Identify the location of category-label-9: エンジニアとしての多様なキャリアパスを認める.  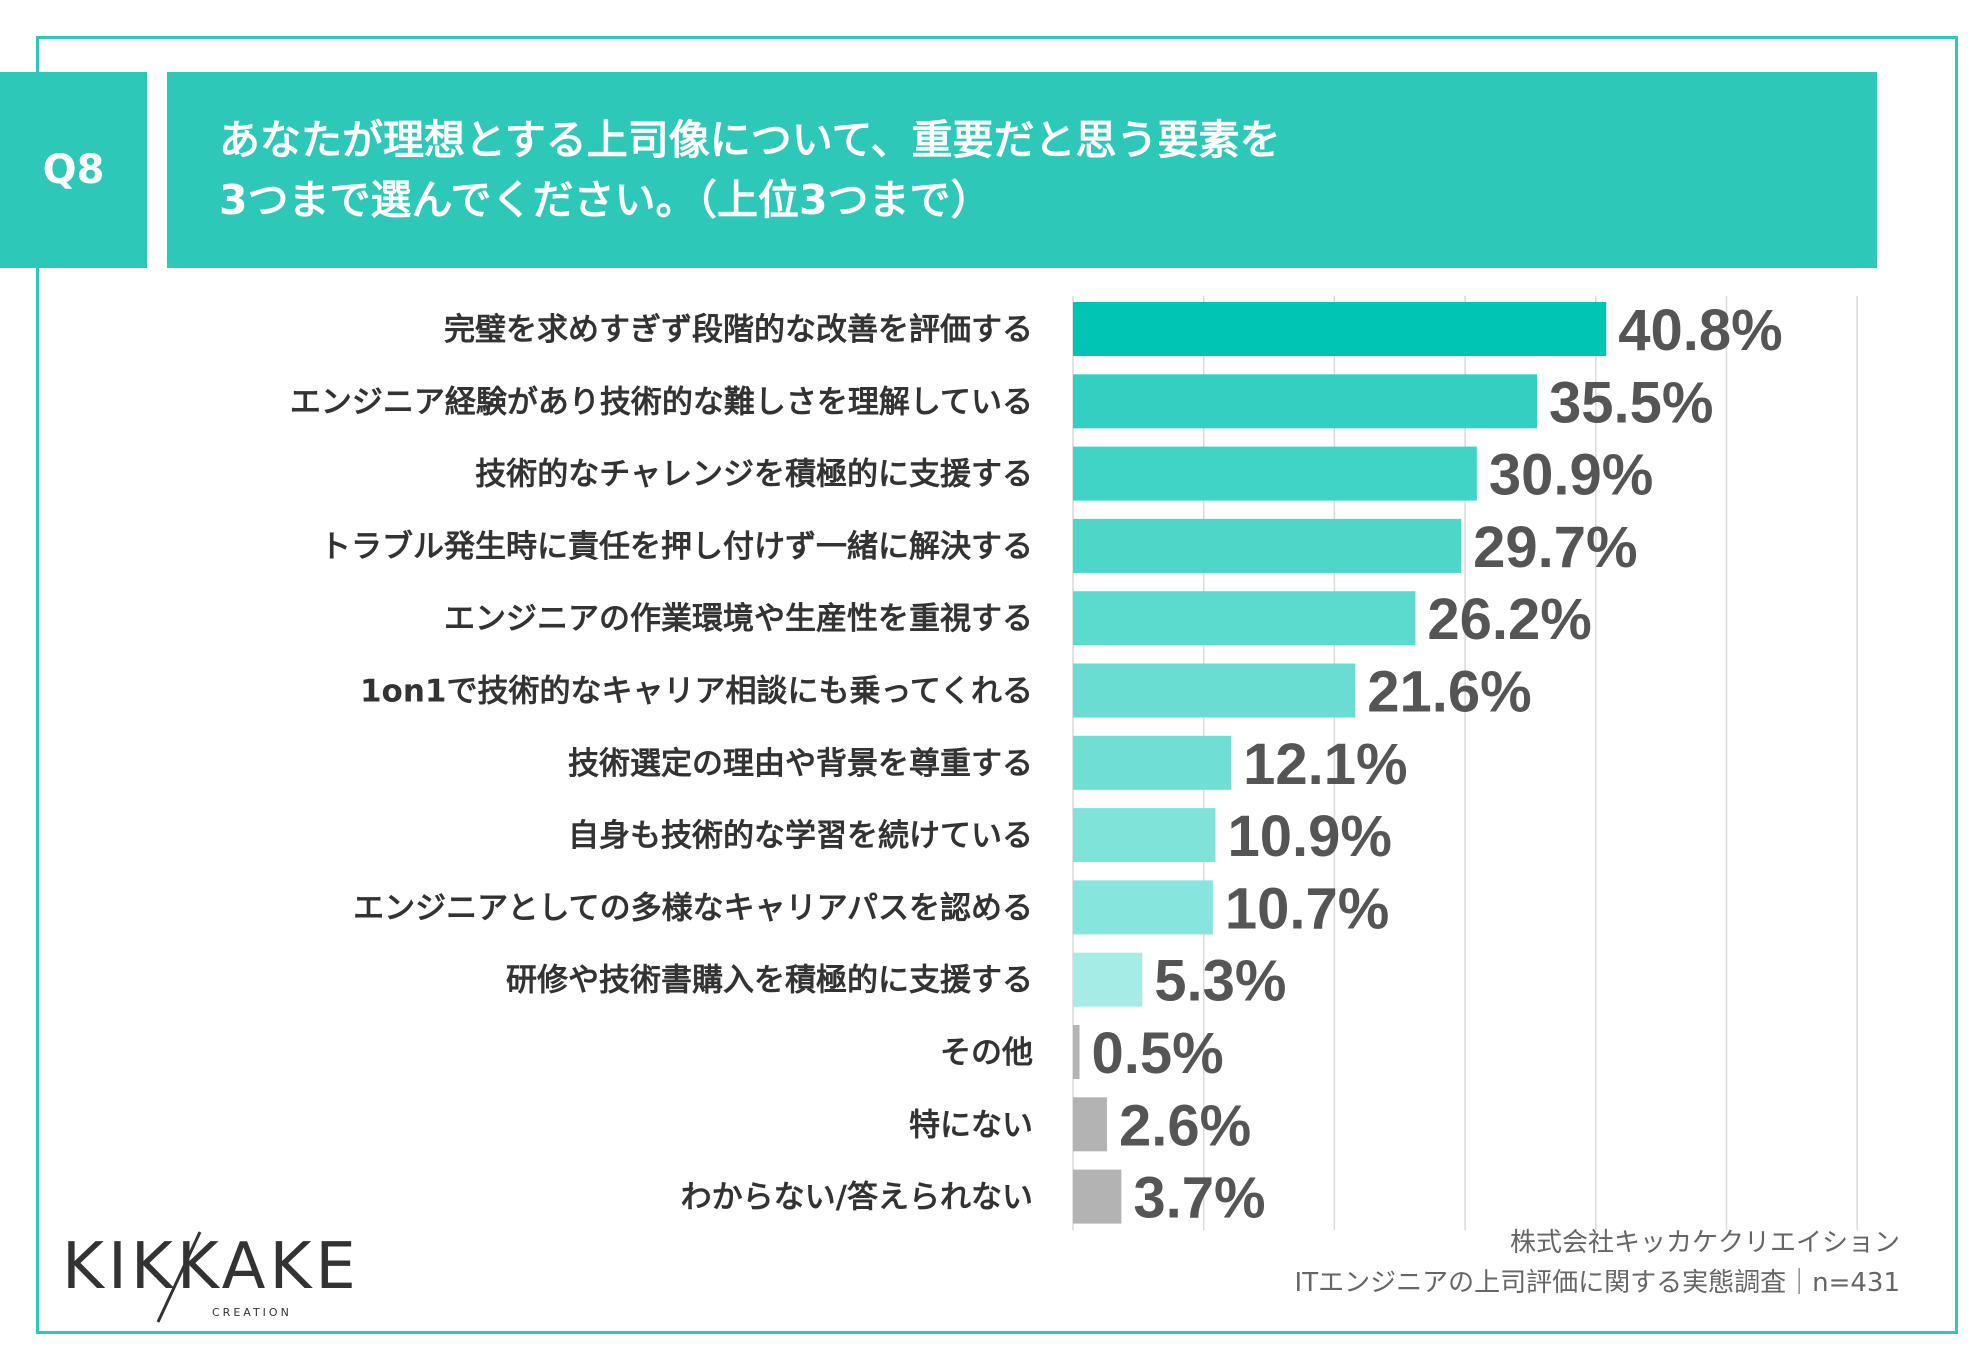
(693, 908).